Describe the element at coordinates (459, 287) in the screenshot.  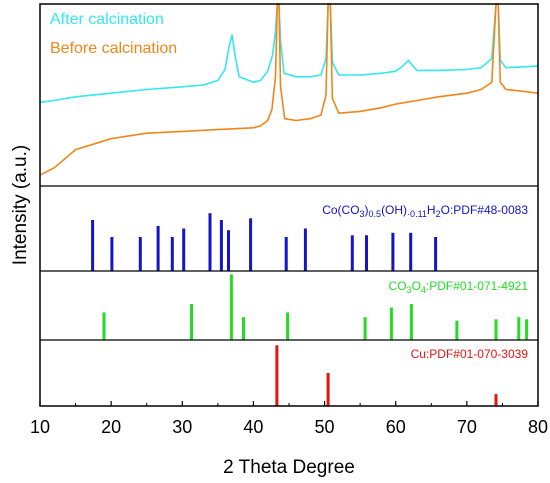
I see `reference-label-co3o4: CO3O4:PDF#01-071-4921` at that location.